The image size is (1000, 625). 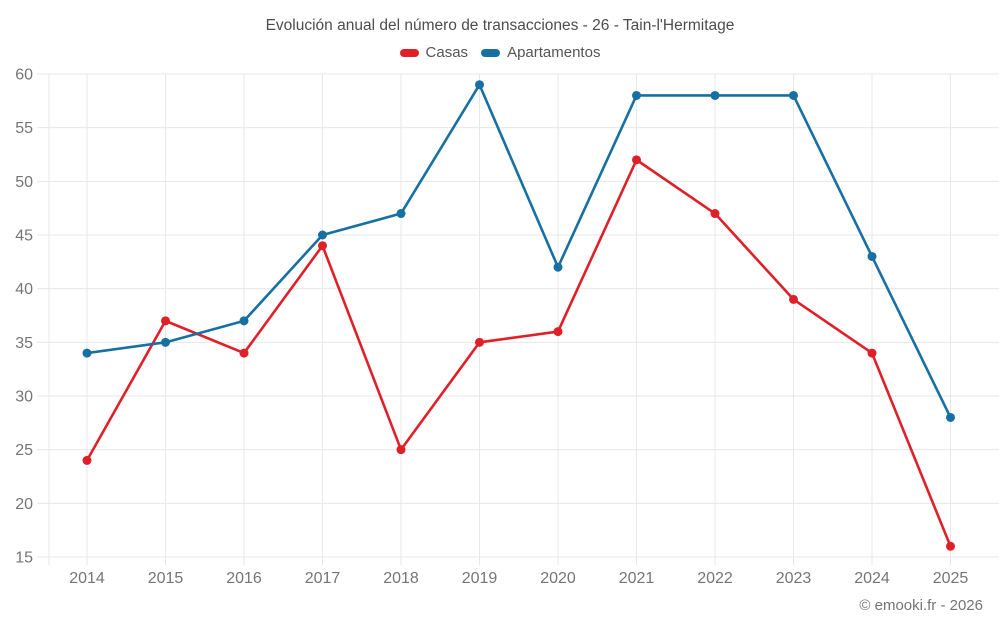 I want to click on legend-item-apartamentos: Apartamentos, so click(x=540, y=52).